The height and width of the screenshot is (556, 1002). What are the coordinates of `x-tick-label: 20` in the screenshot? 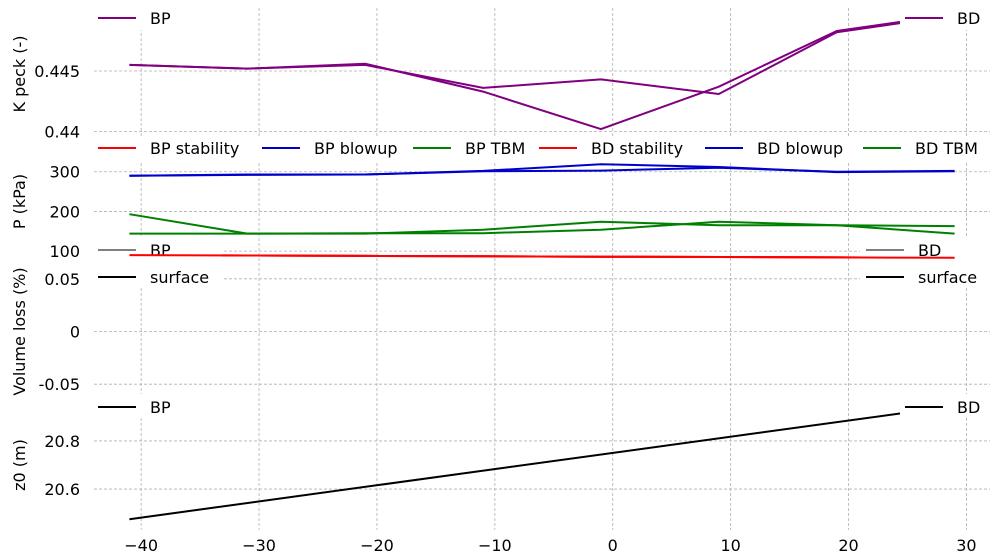 It's located at (848, 545).